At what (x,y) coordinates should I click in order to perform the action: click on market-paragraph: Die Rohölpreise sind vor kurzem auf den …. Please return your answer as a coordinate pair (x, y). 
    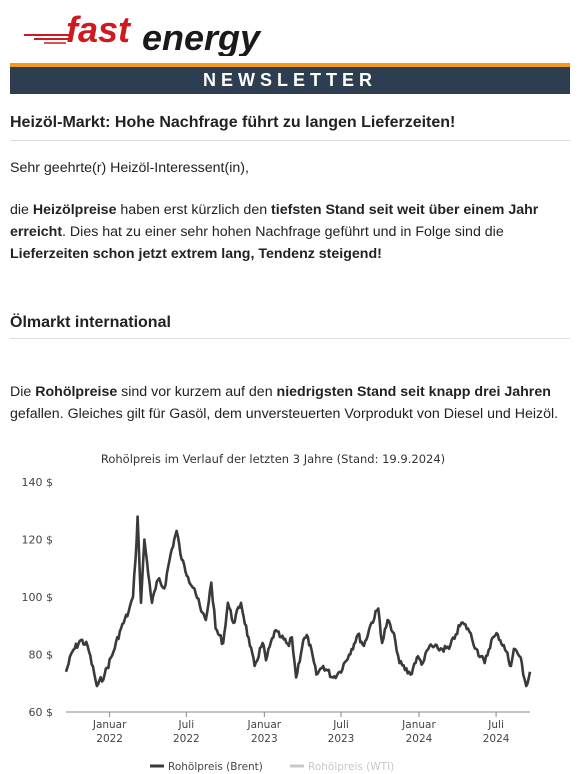
    Looking at the image, I should click on (290, 403).